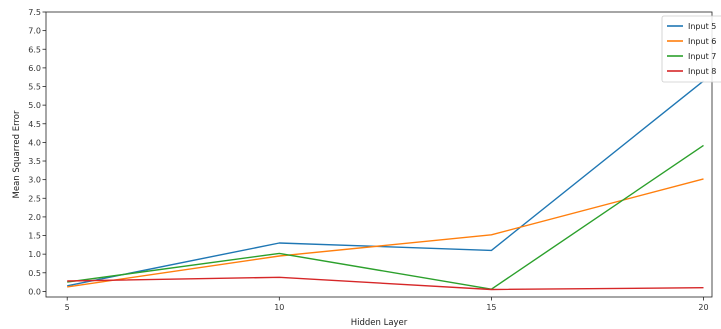  Describe the element at coordinates (491, 307) in the screenshot. I see `x-tick-label: 15` at that location.